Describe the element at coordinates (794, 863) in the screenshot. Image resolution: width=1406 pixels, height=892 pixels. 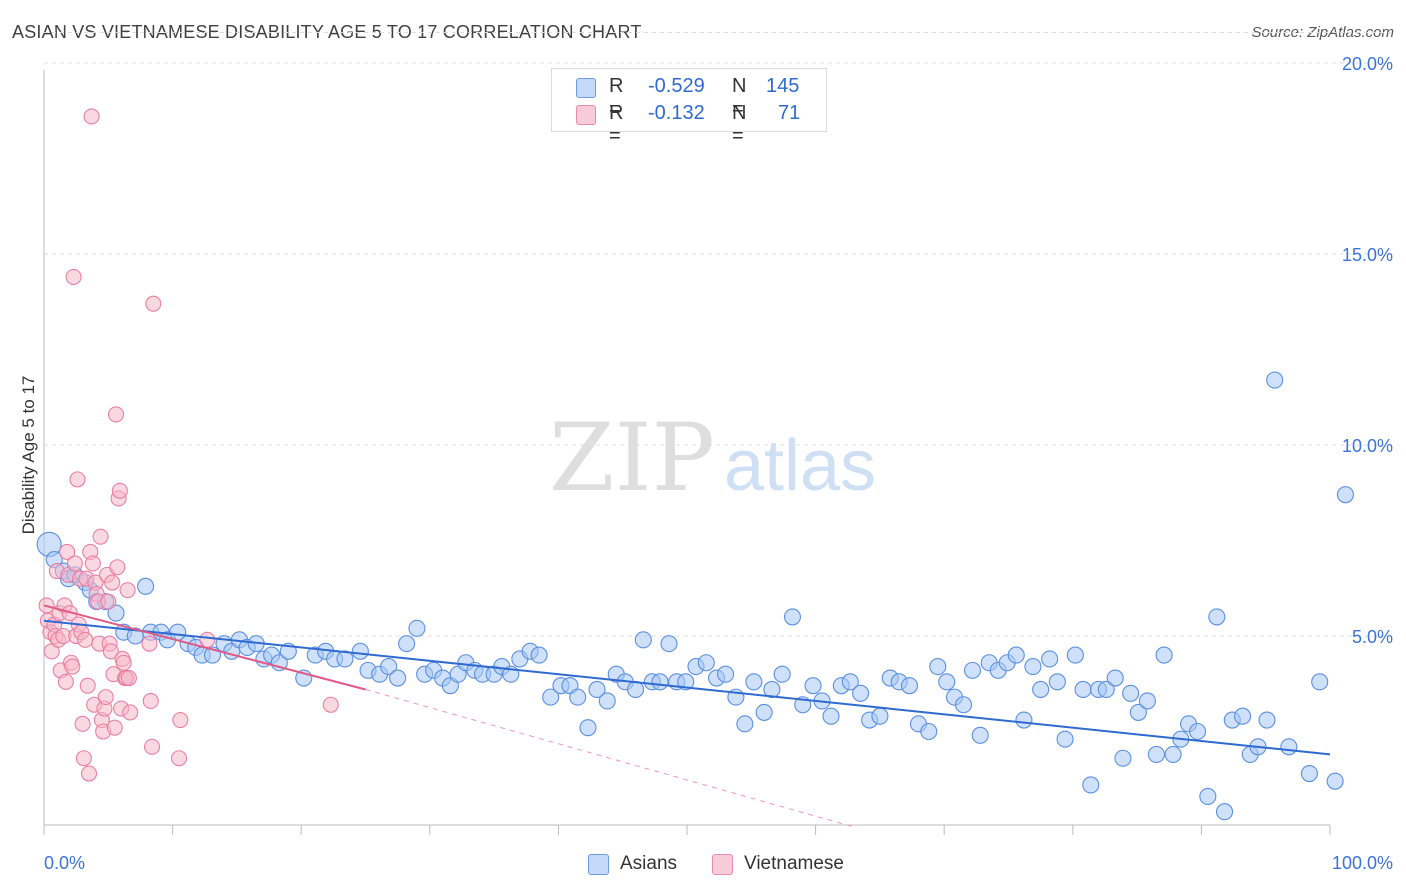
I see `vietnamese-legend-label: Vietnamese` at that location.